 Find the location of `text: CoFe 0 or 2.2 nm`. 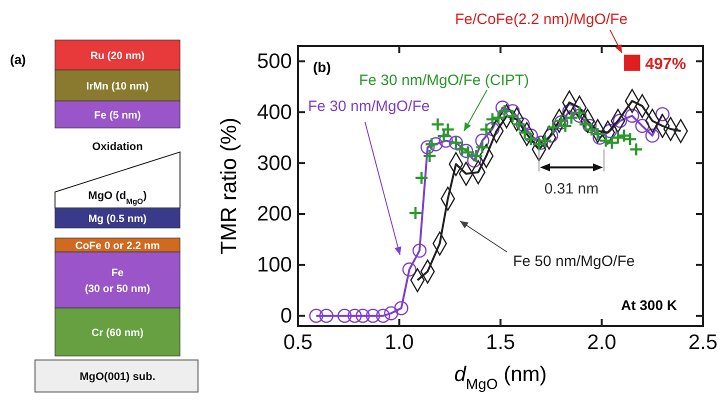

text: CoFe 0 or 2.2 nm is located at coordinates (117, 246).